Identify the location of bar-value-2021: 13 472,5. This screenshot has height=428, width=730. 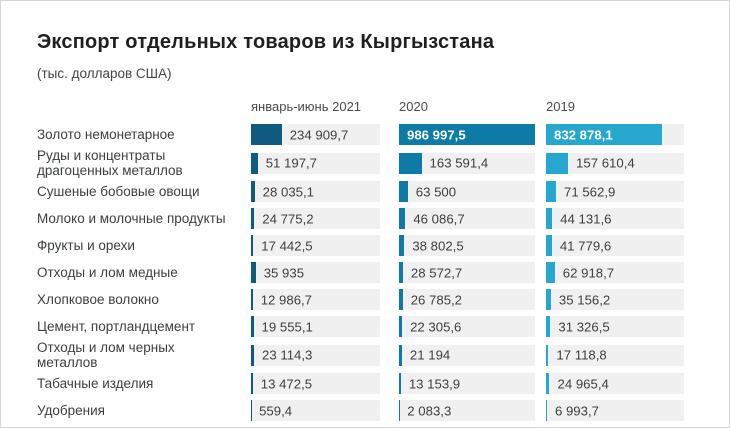
(286, 383).